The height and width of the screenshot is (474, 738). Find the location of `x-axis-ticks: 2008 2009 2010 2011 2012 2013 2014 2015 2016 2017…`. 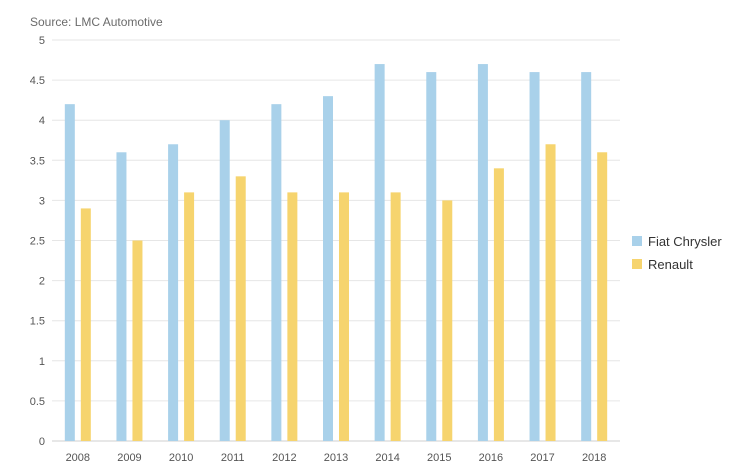

x-axis-ticks: 2008 2009 2010 2011 2012 2013 2014 2015 2016 2017… is located at coordinates (336, 458).